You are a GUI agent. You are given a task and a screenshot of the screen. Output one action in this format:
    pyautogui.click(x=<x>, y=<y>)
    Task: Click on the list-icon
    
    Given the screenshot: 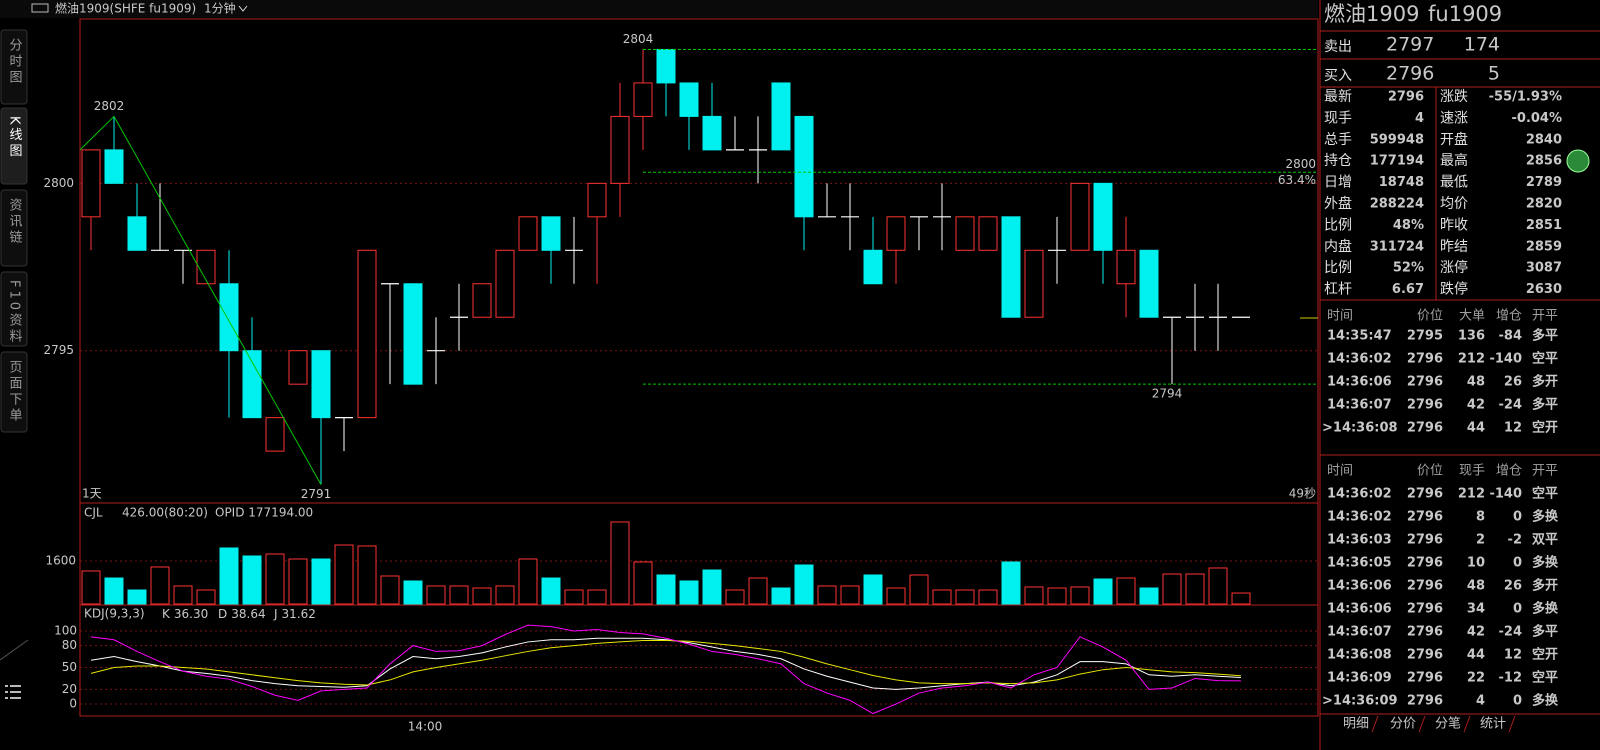 What is the action you would take?
    pyautogui.click(x=13, y=692)
    